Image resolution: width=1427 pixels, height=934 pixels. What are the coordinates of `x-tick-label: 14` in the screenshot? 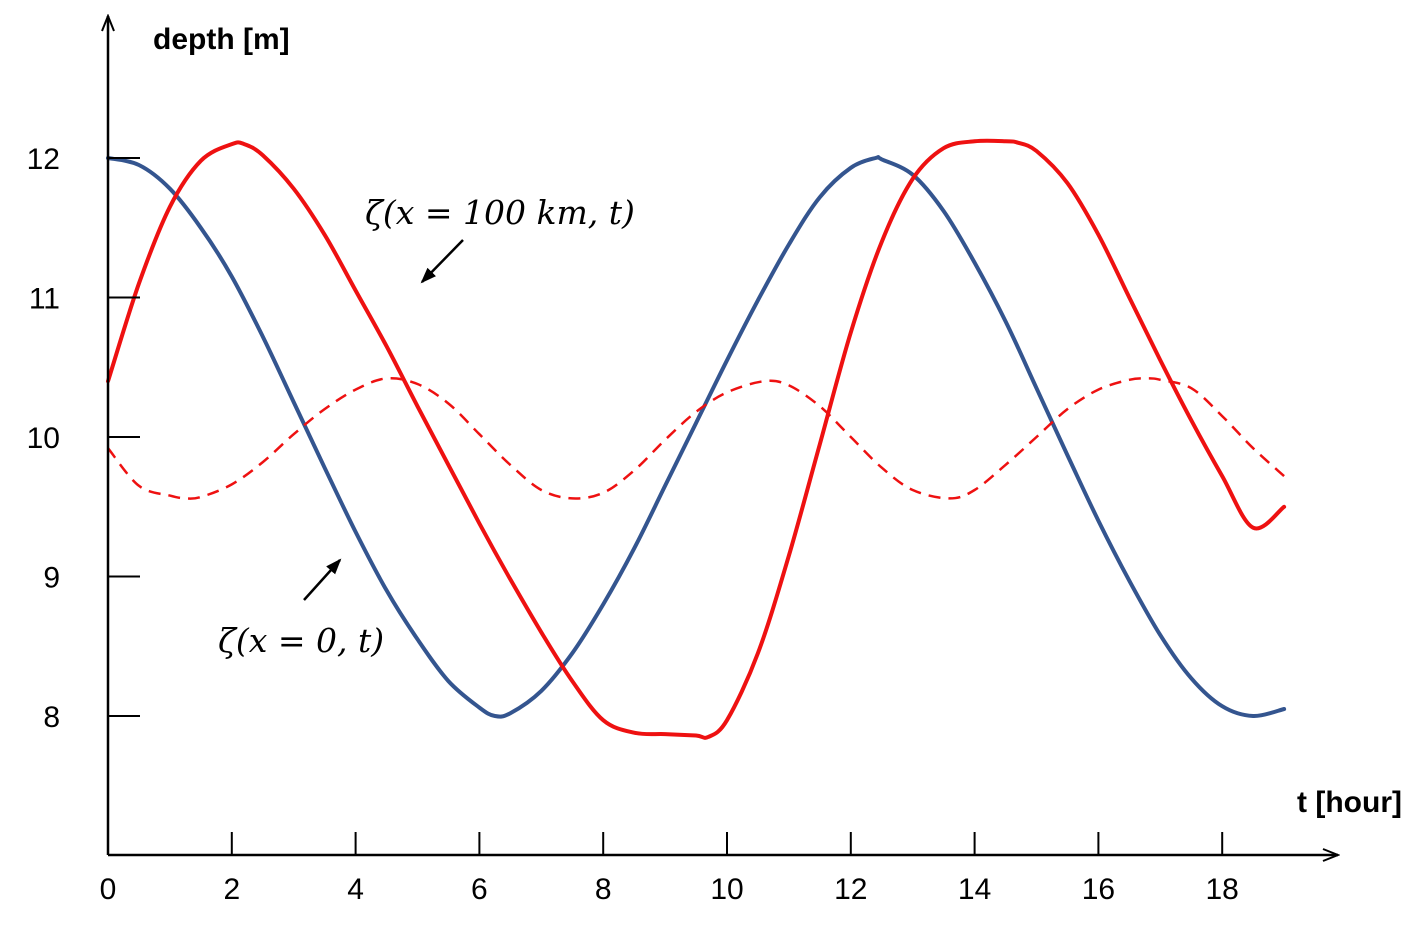 It's located at (974, 889).